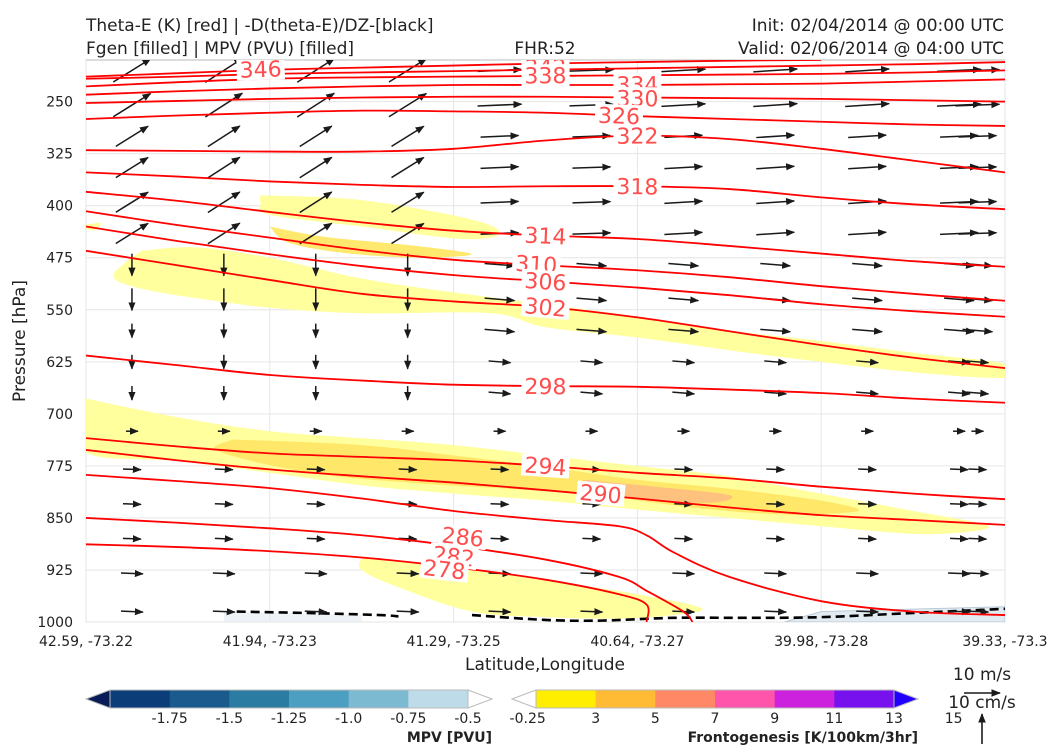  I want to click on fgen-colorbar-extend-high, so click(906, 699).